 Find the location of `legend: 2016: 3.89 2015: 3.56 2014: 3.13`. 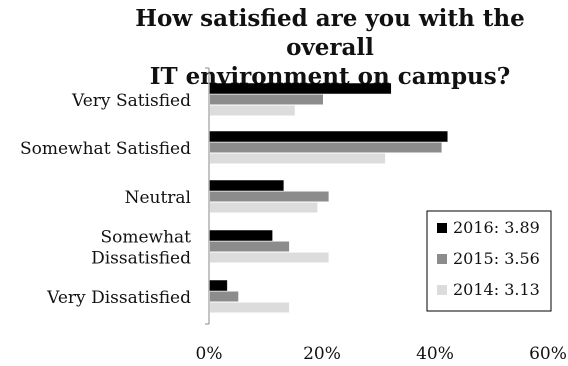

legend: 2016: 3.89 2015: 3.56 2014: 3.13 is located at coordinates (489, 261).